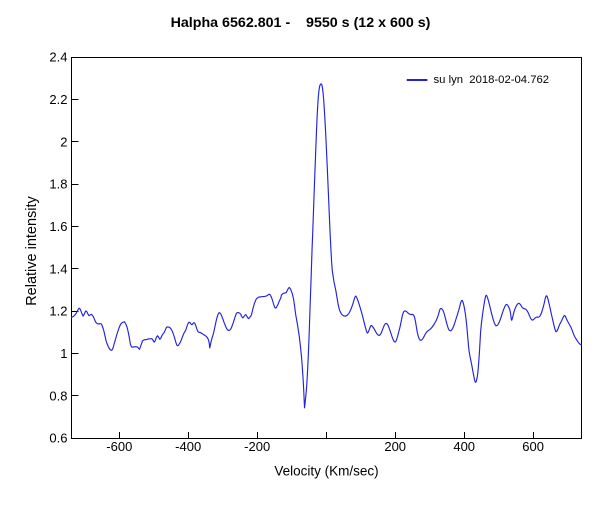 The width and height of the screenshot is (600, 505). What do you see at coordinates (301, 23) in the screenshot?
I see `svg-text:Halpha 6562.801 - 9550 s (1: Halpha 6562.801 - 9550 s (12 x 600 s)` at bounding box center [301, 23].